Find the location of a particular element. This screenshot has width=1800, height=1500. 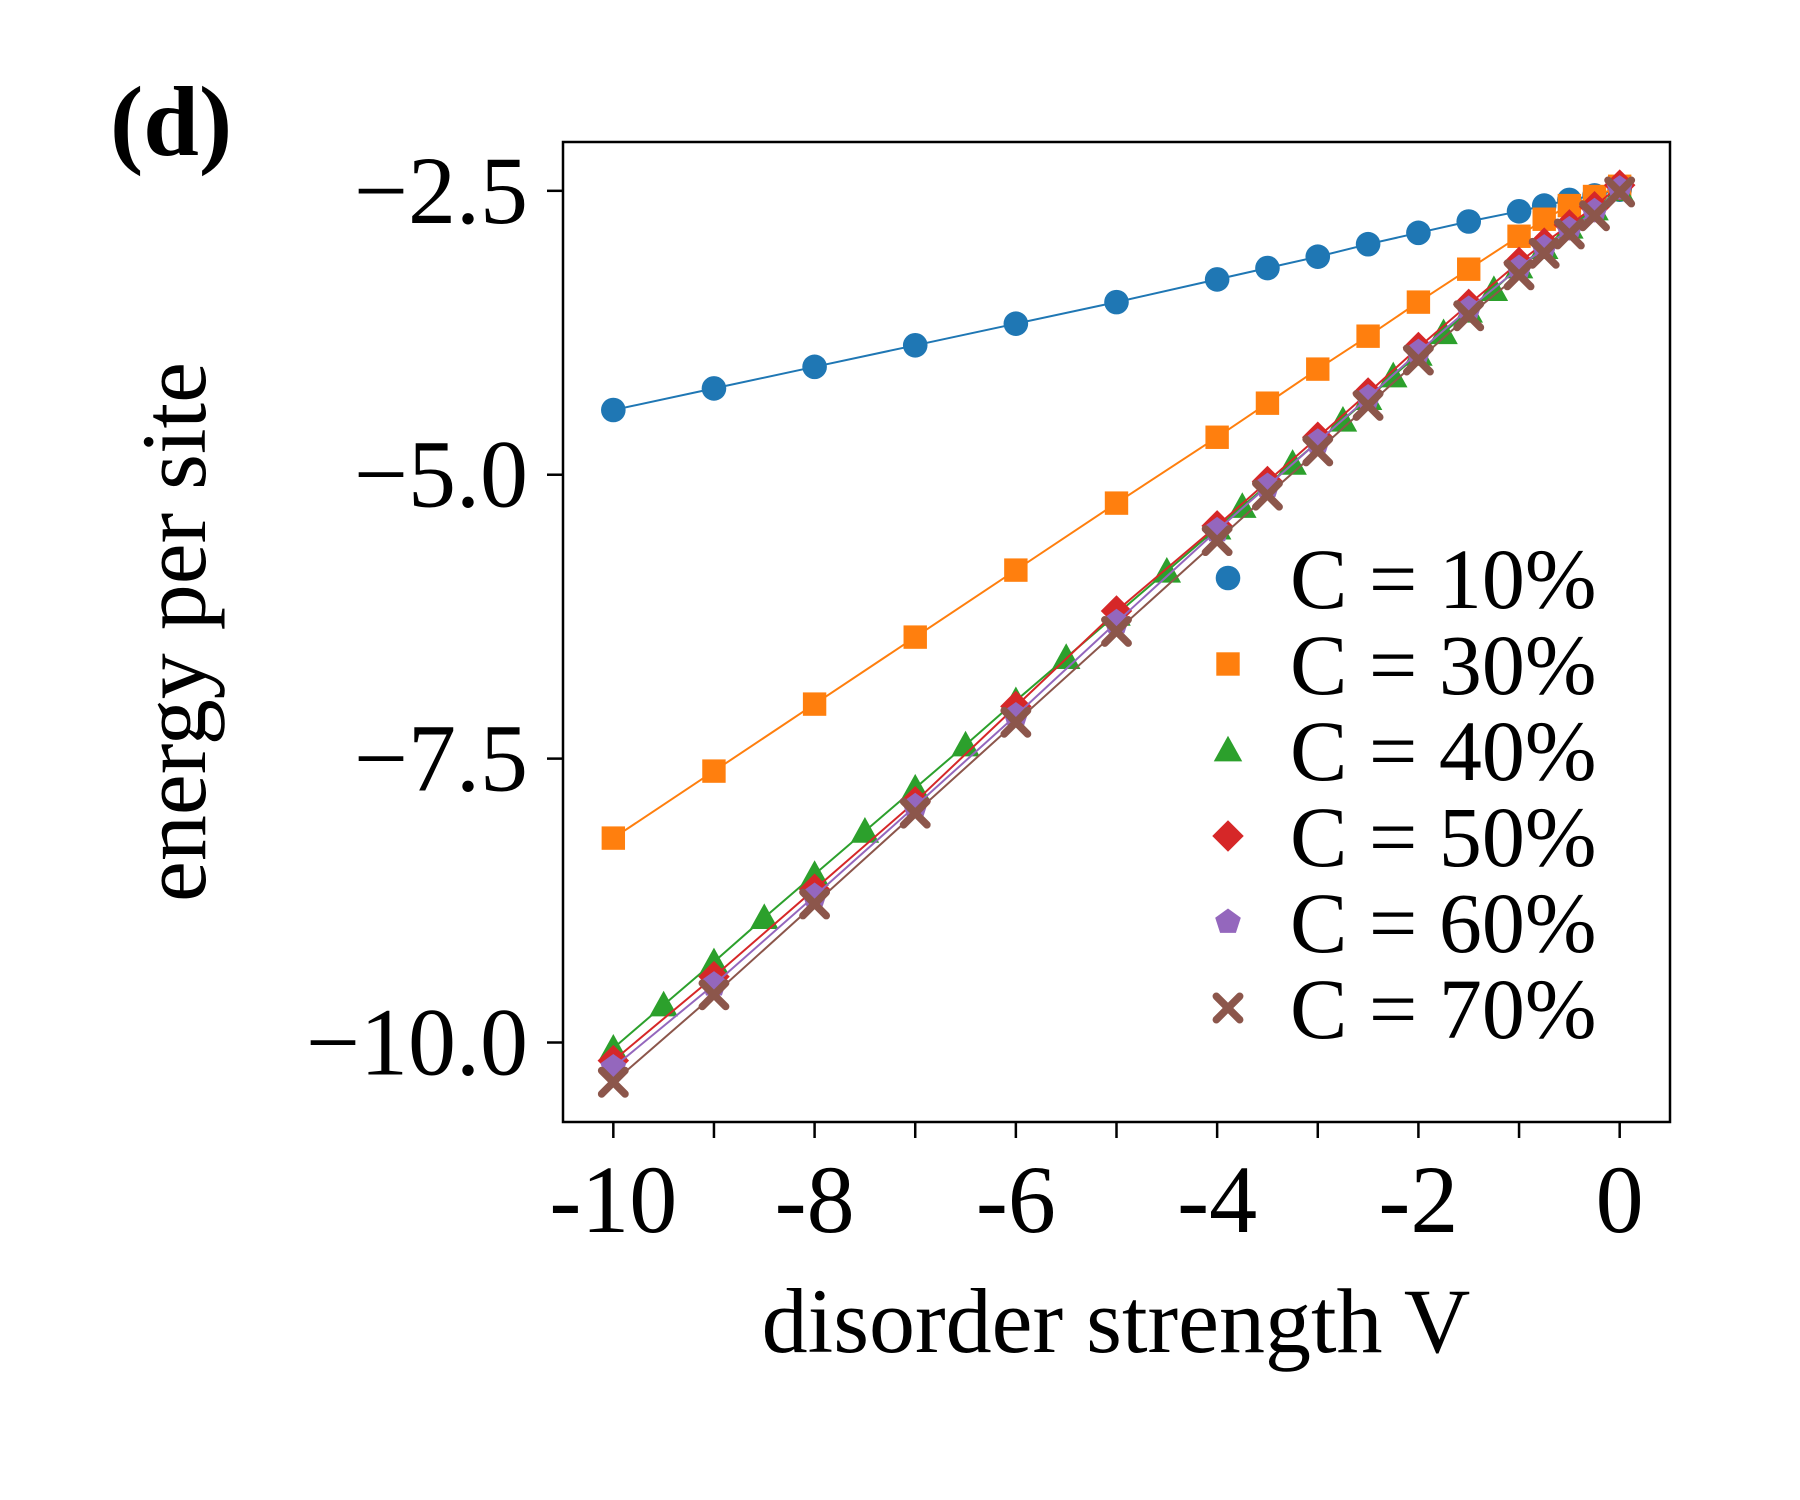

legend-label: C = 70% is located at coordinates (1443, 1009).